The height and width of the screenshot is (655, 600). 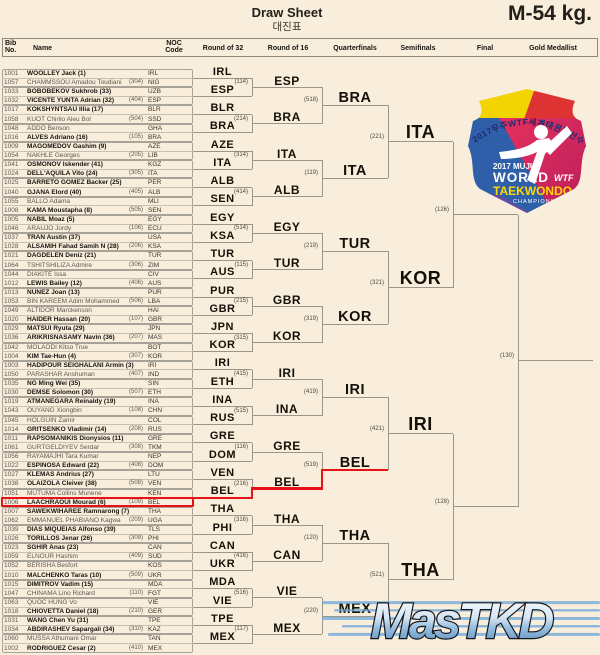 What do you see at coordinates (96, 420) in the screenshot?
I see `athlete-row: 1045 HOLGUIN Zamir COL` at bounding box center [96, 420].